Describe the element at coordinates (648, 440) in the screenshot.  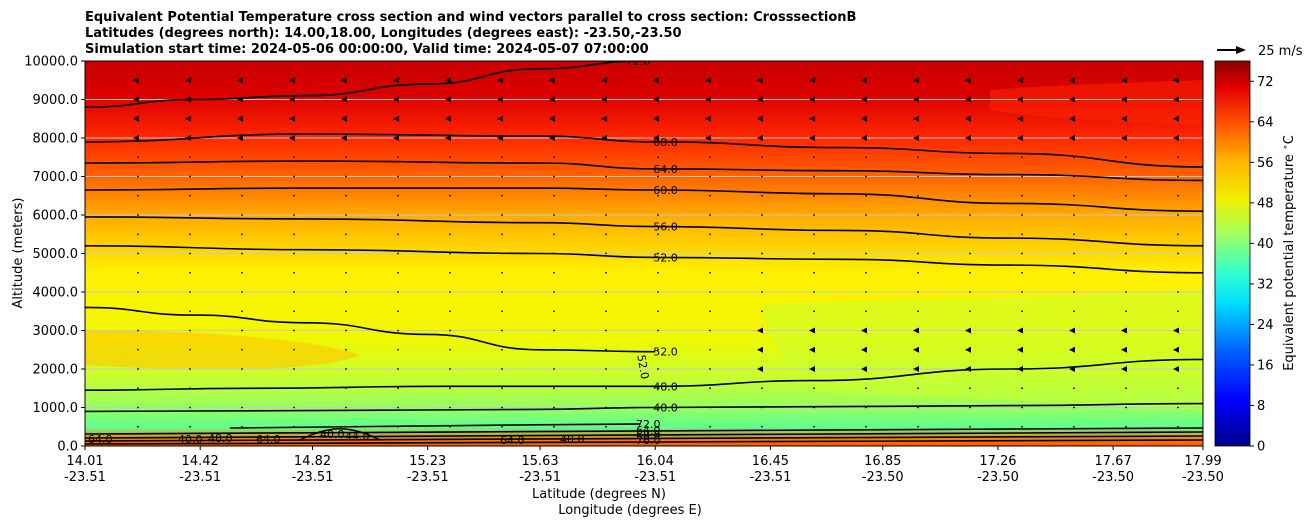
I see `low-level-contour-label: 76.0` at that location.